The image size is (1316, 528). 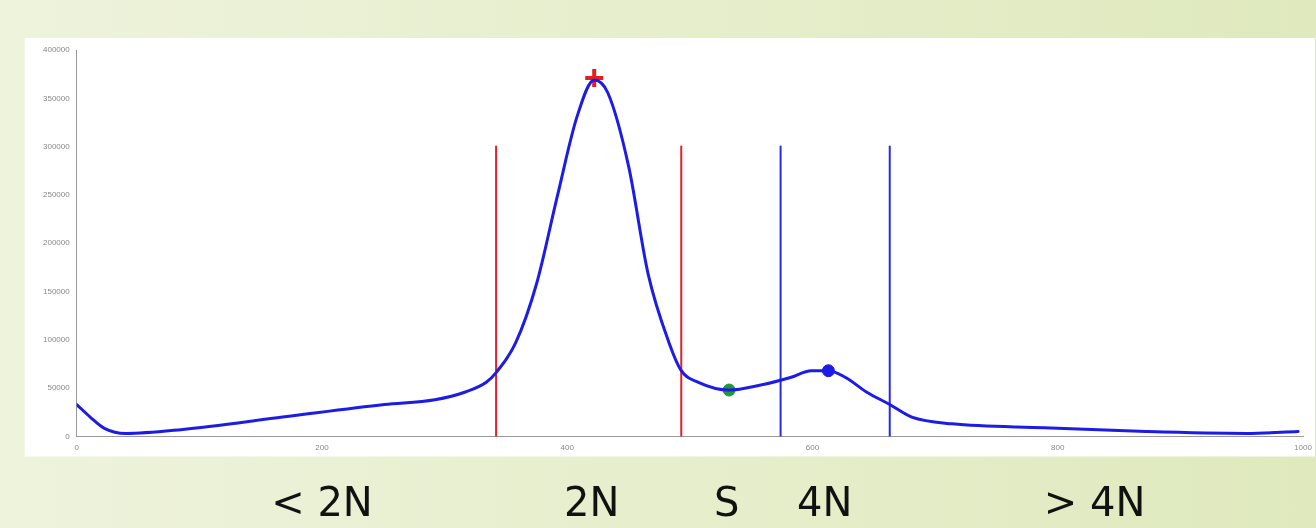 I want to click on x-tick-label: 0, so click(x=77, y=448).